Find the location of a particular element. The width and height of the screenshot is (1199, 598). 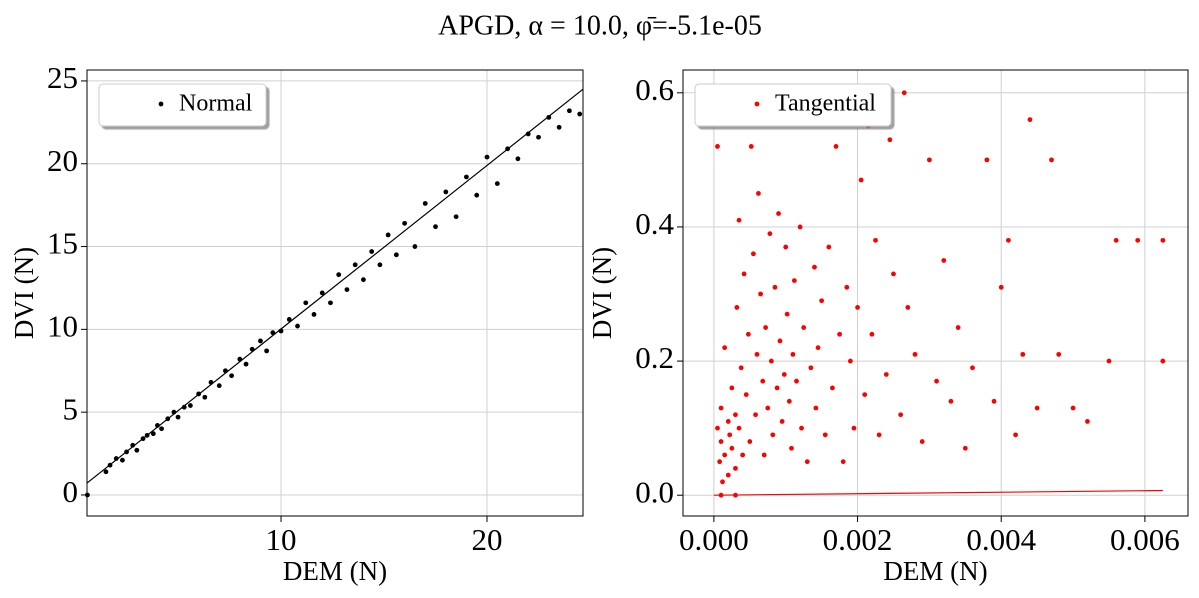

x-axis-label: DEM (N) is located at coordinates (335, 571).